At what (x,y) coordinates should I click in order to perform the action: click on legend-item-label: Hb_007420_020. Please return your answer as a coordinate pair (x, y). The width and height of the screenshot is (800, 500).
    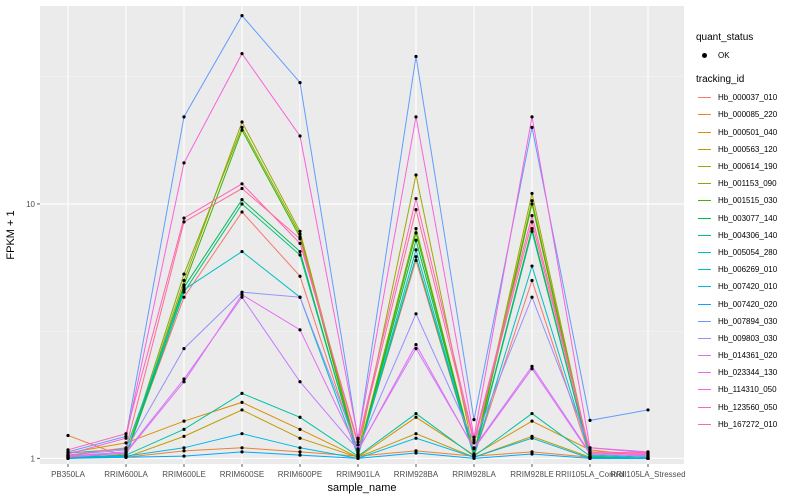
    Looking at the image, I should click on (748, 304).